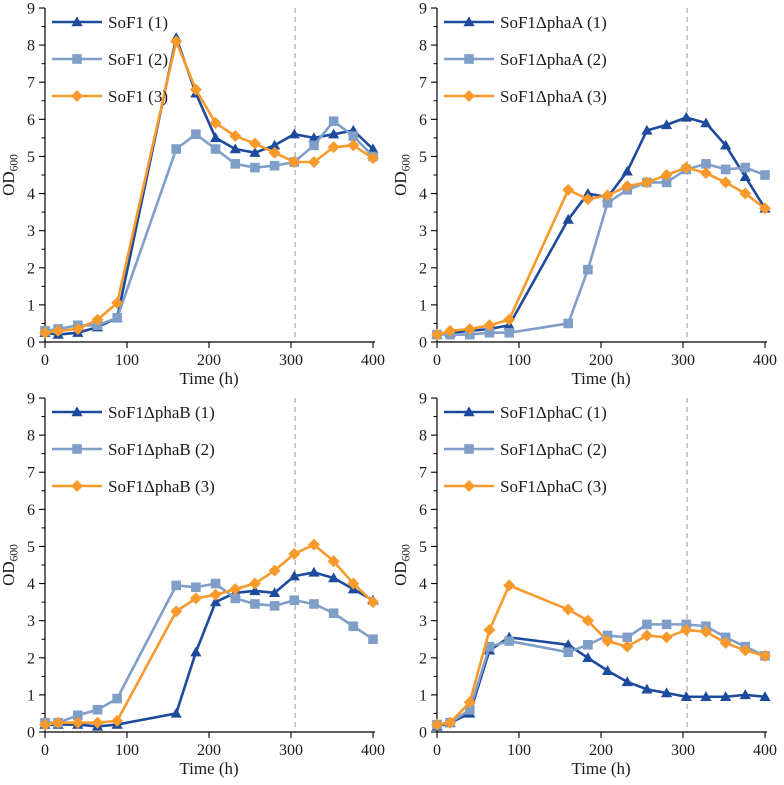  Describe the element at coordinates (600, 768) in the screenshot. I see `x-axis-label: Time (h)` at that location.